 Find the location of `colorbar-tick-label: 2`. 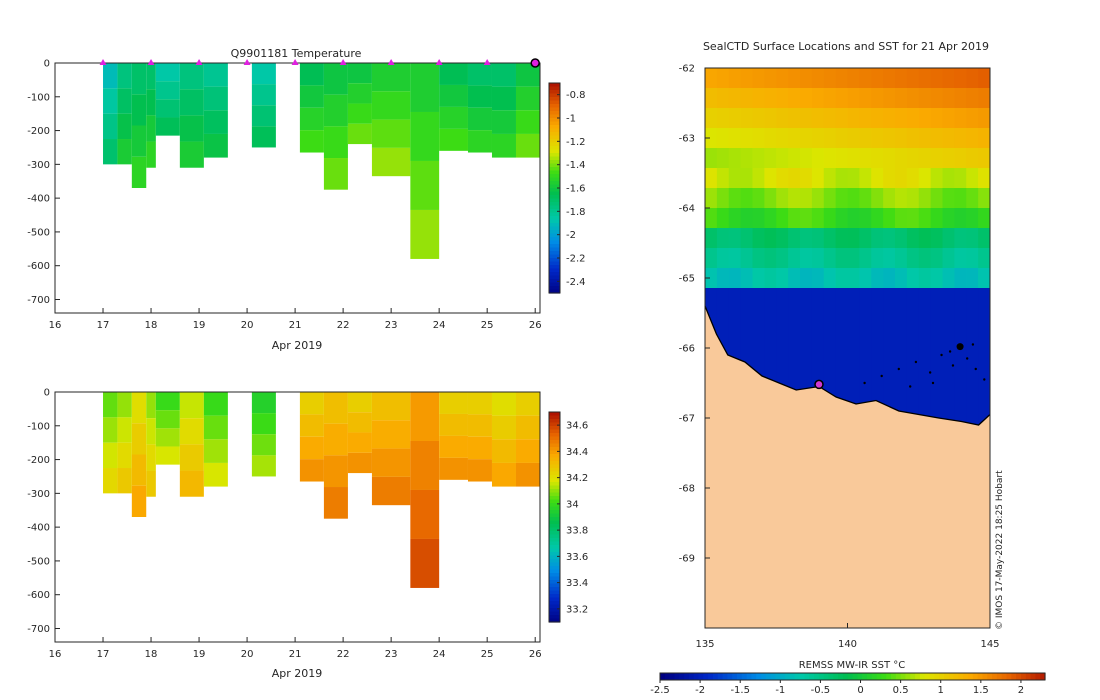

colorbar-tick-label: 2 is located at coordinates (1021, 690).